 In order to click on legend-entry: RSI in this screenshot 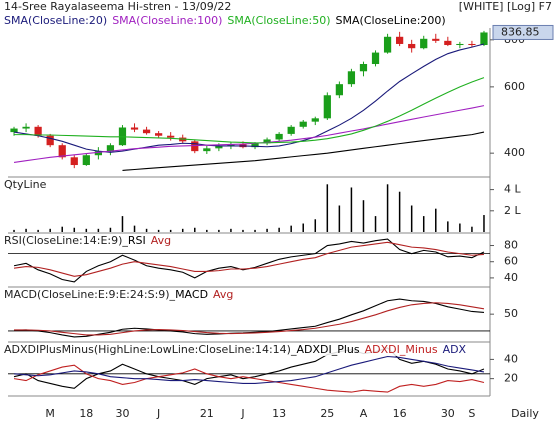, I will do `click(136, 240)`.